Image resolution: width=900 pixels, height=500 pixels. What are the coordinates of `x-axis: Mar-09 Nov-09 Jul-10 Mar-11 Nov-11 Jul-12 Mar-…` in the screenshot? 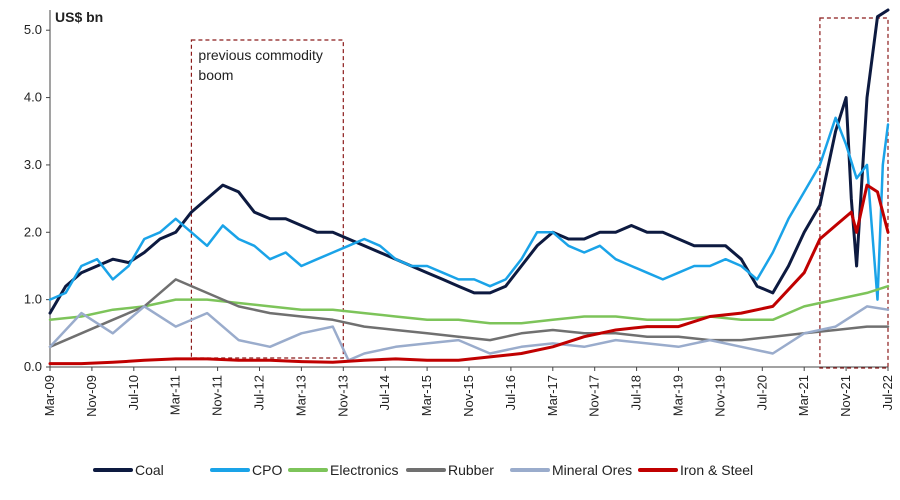 It's located at (468, 392).